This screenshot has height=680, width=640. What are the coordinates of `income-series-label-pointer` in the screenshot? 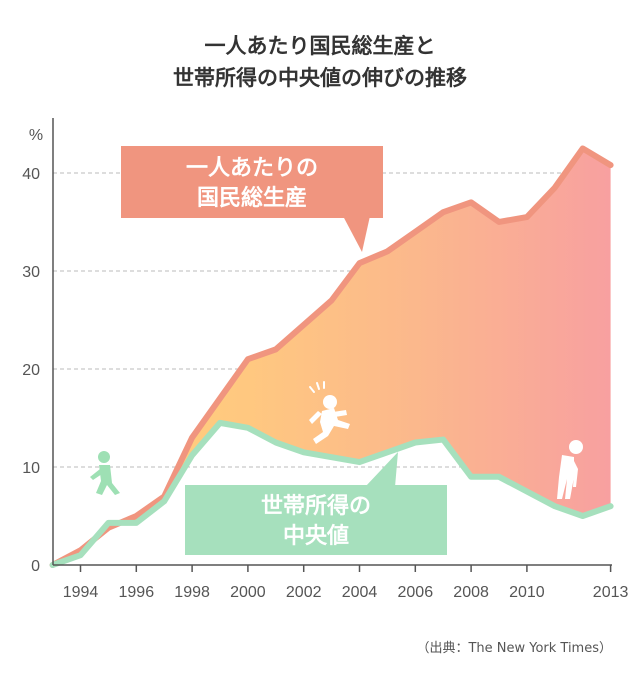 It's located at (381, 469).